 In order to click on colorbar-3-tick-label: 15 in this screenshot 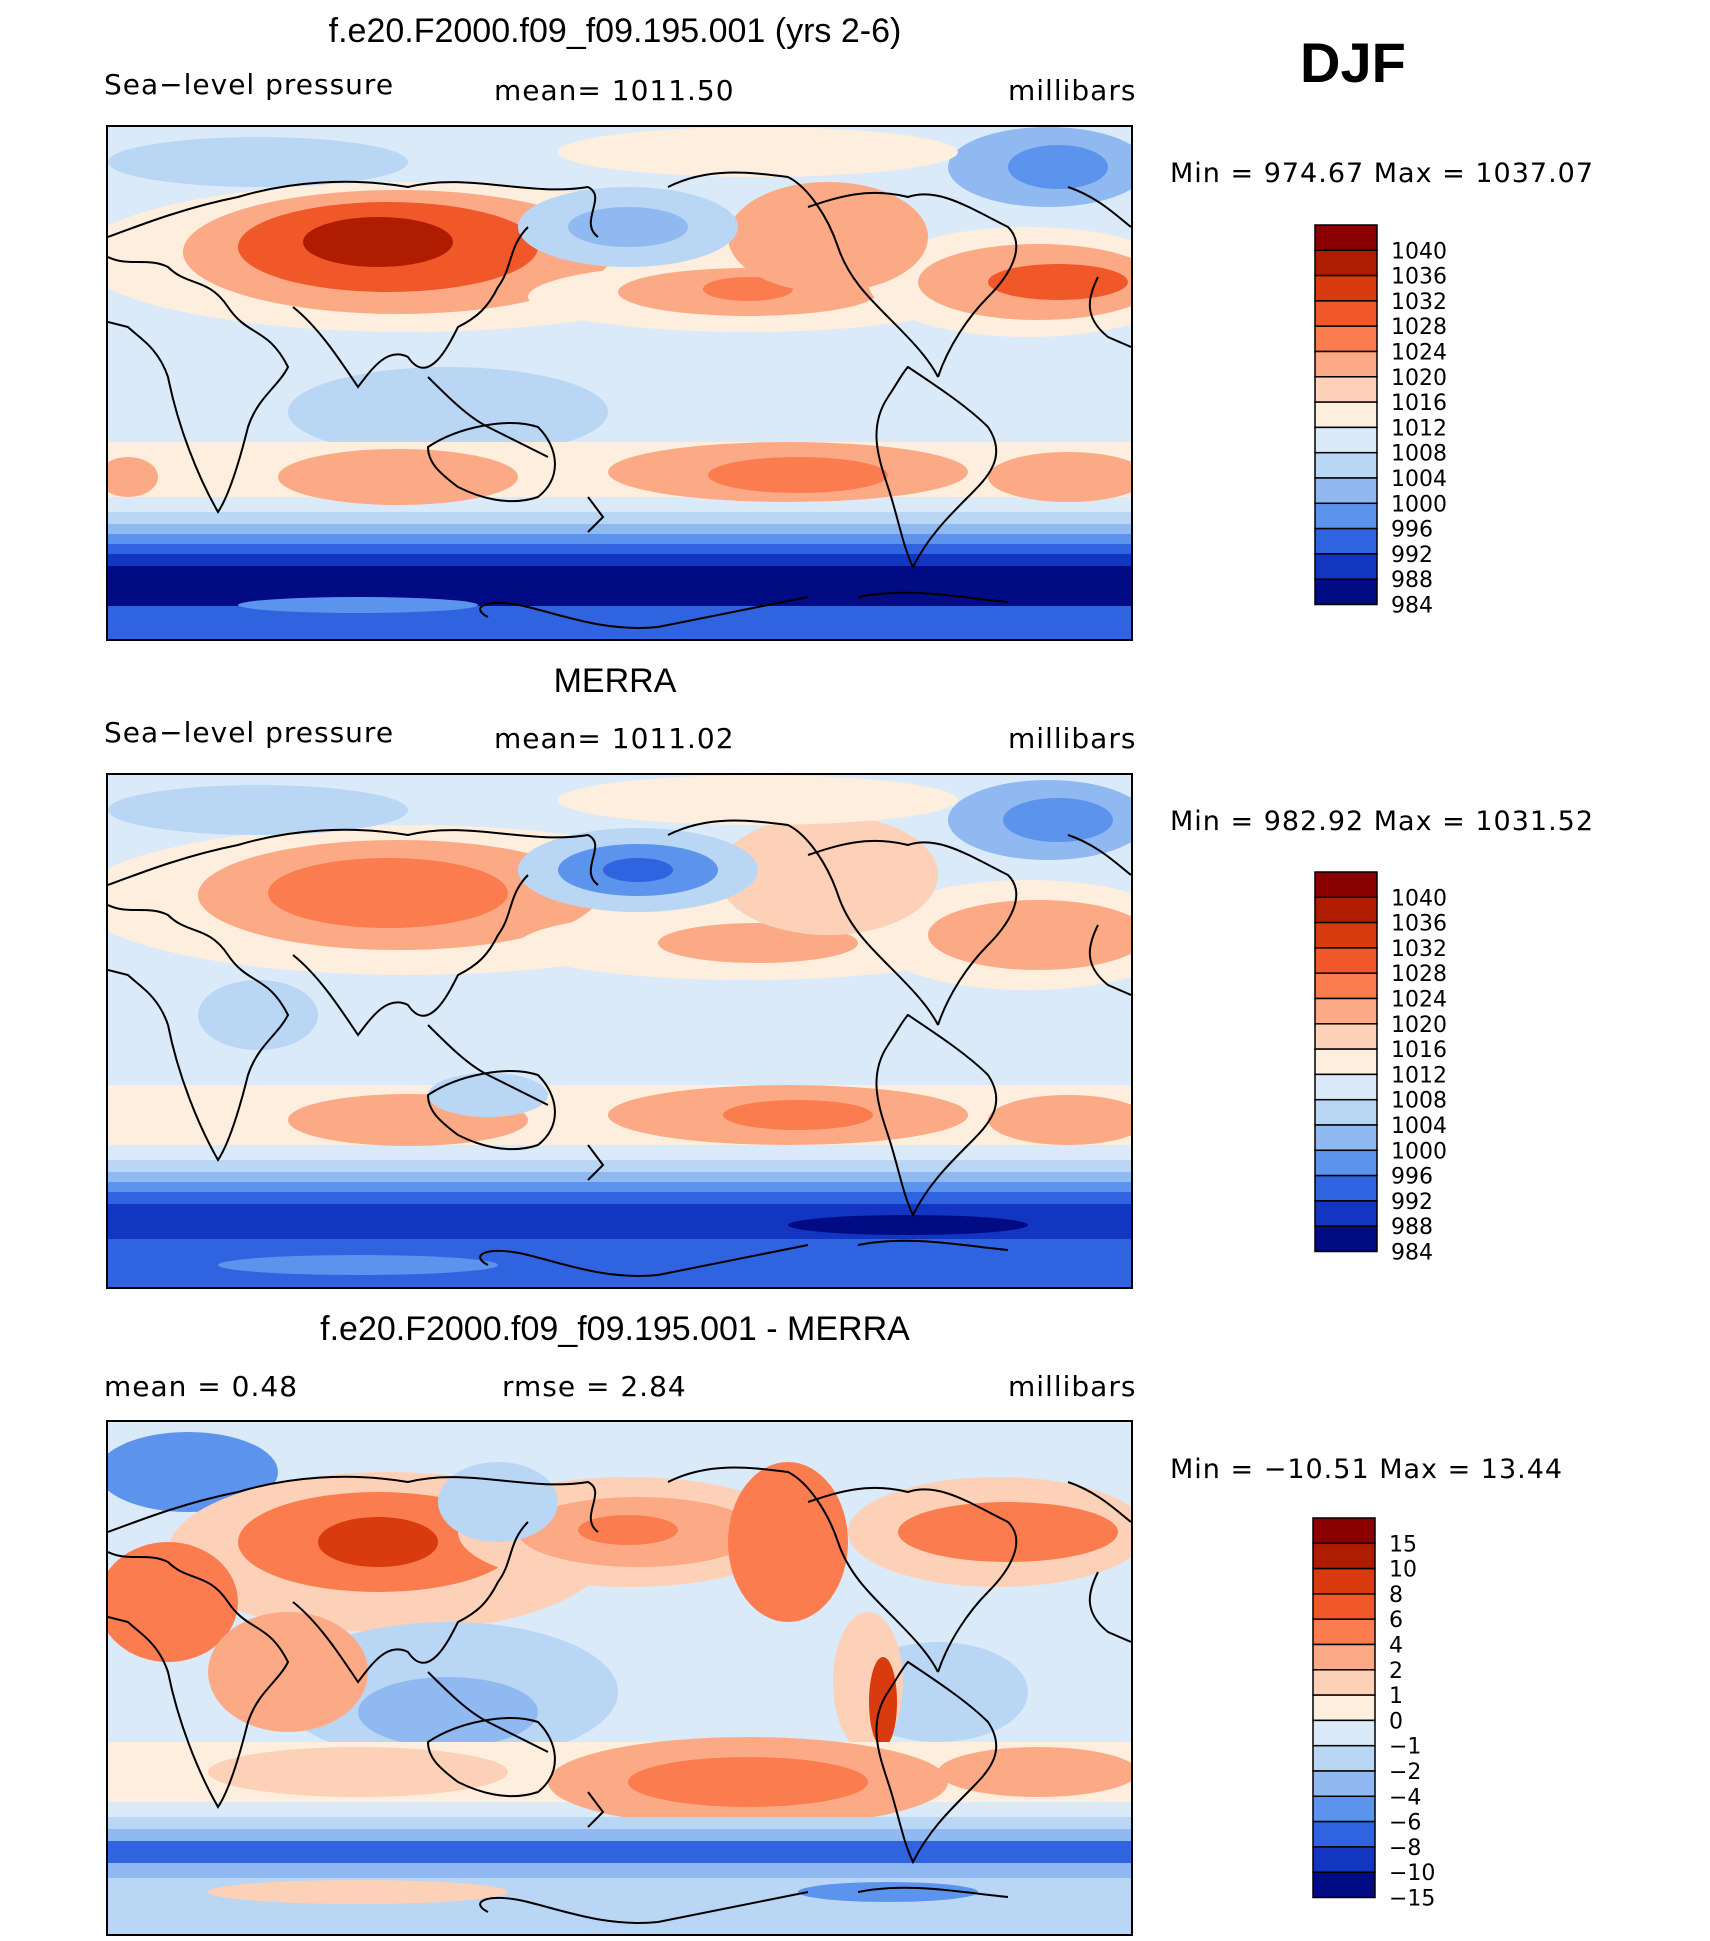, I will do `click(1403, 1544)`.